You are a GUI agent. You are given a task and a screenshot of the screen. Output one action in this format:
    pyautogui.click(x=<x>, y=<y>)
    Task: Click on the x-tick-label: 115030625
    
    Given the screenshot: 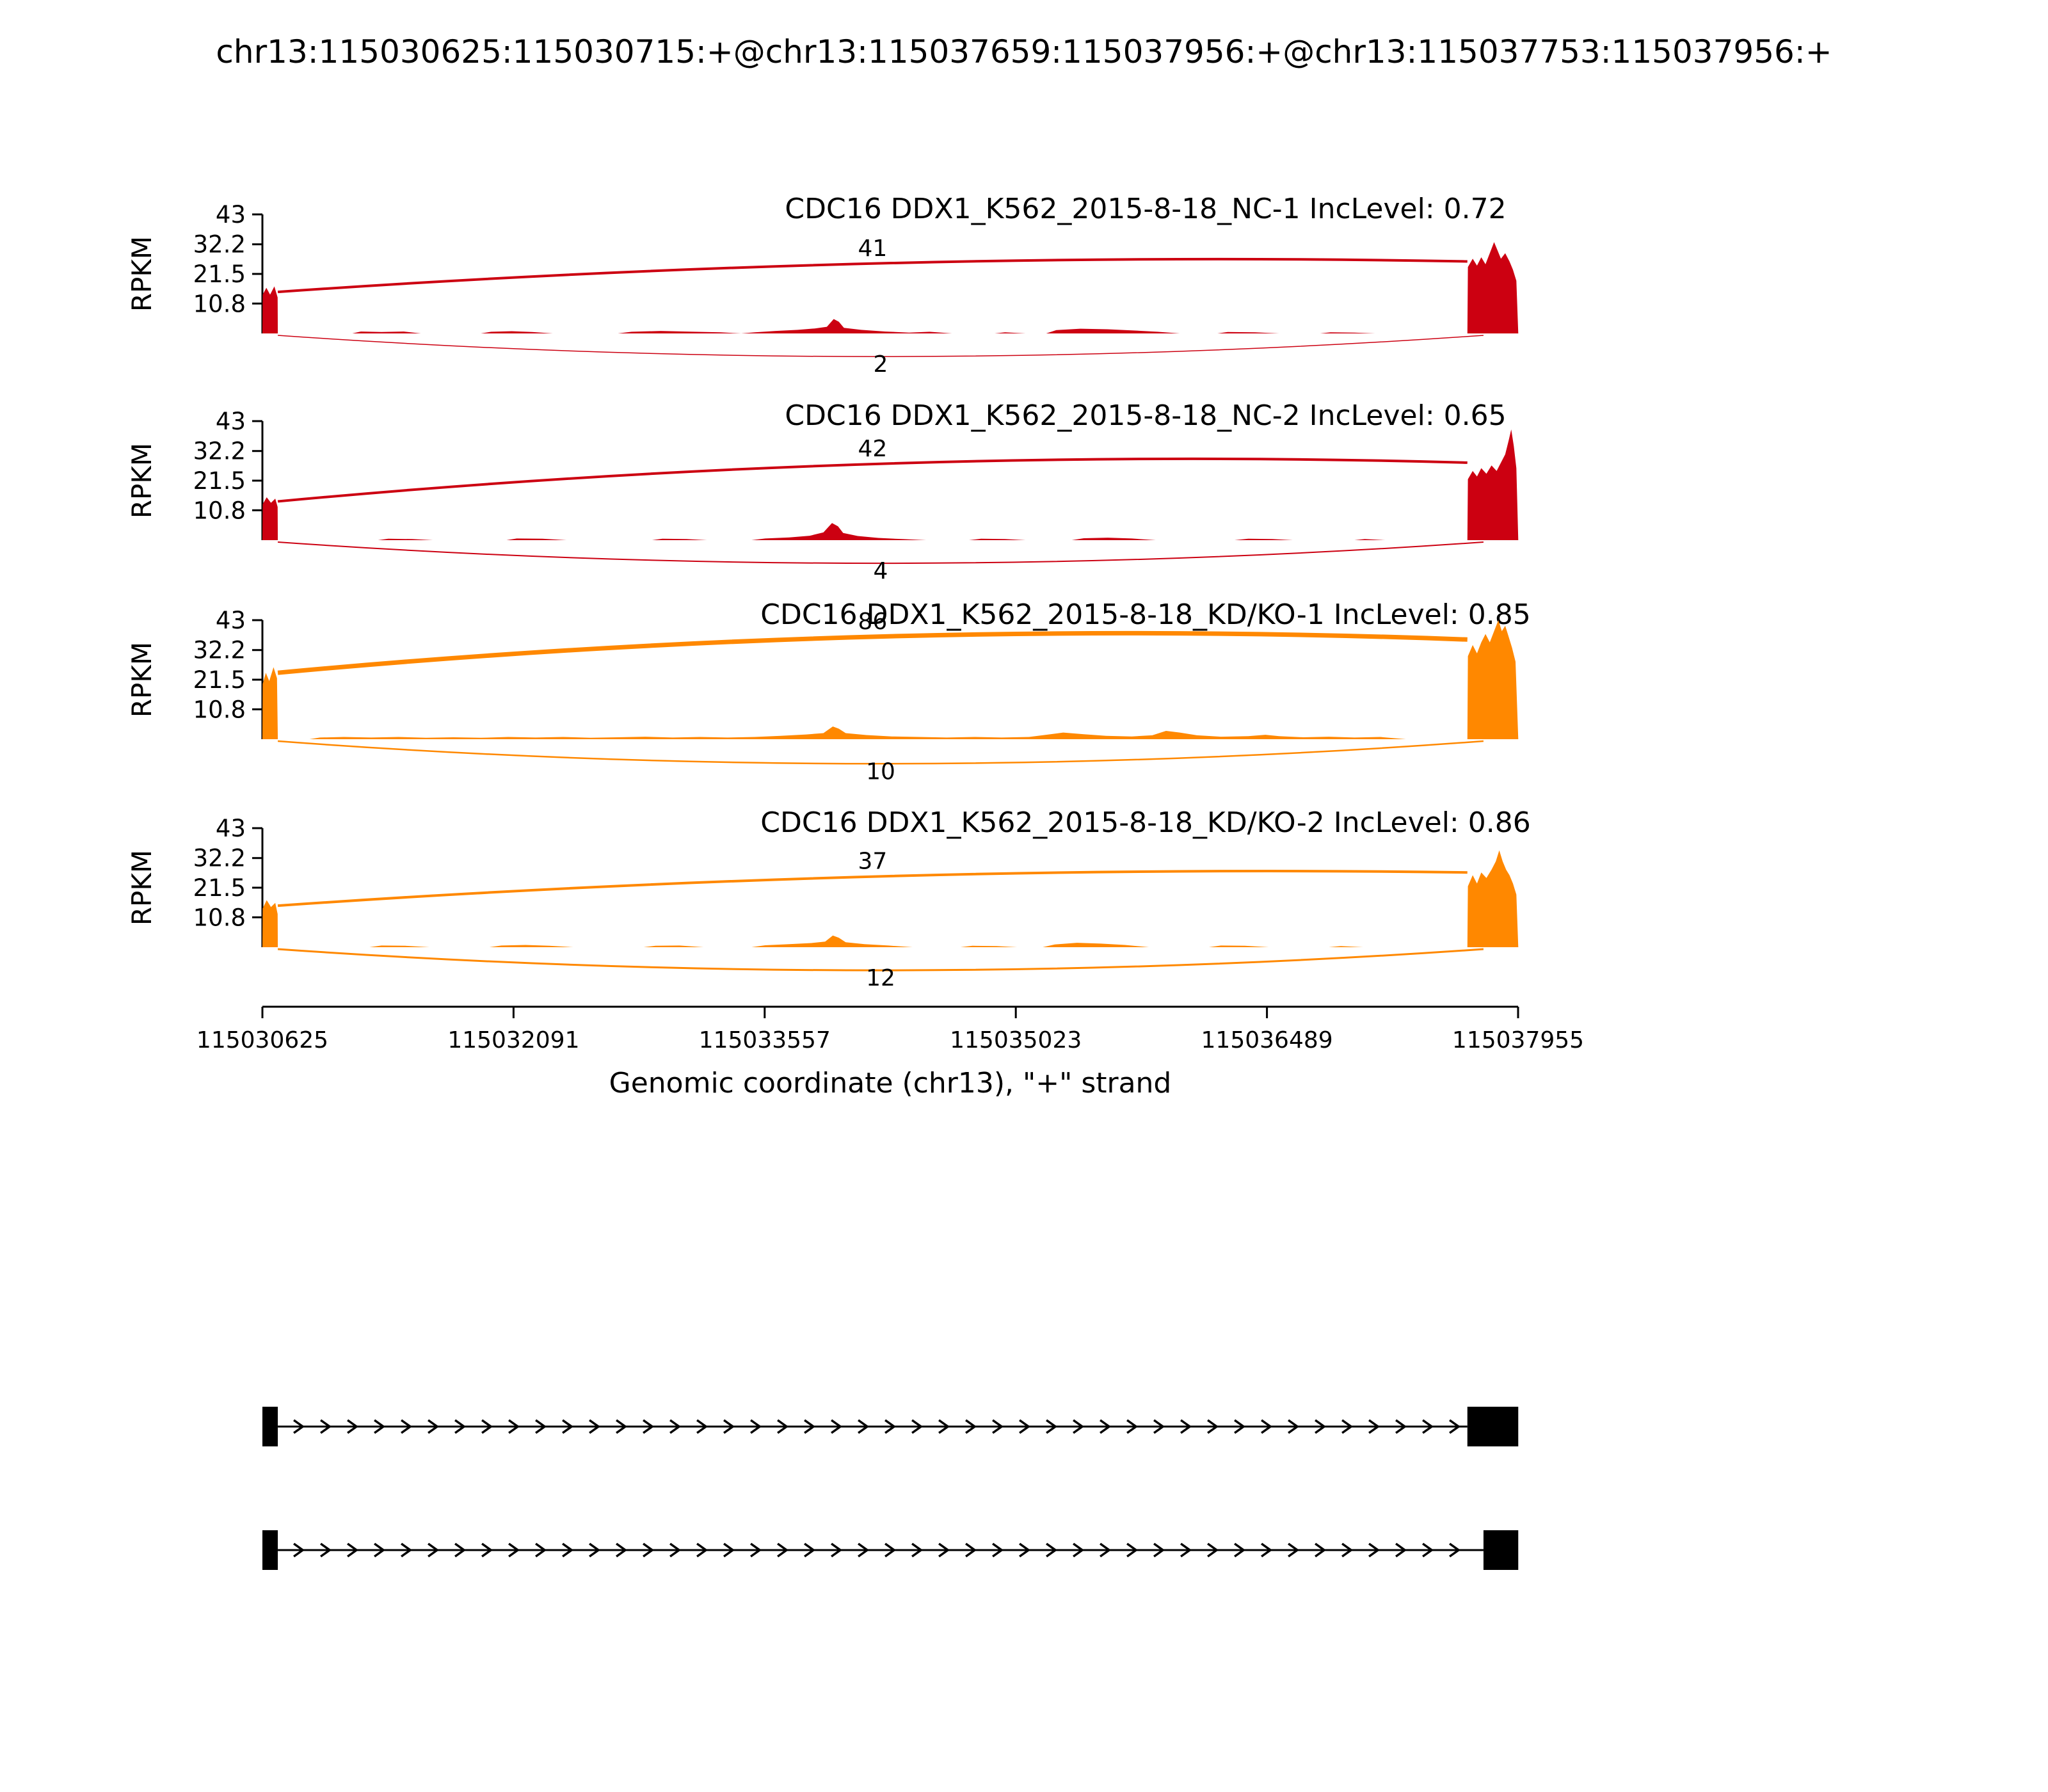 What is the action you would take?
    pyautogui.click(x=262, y=1040)
    